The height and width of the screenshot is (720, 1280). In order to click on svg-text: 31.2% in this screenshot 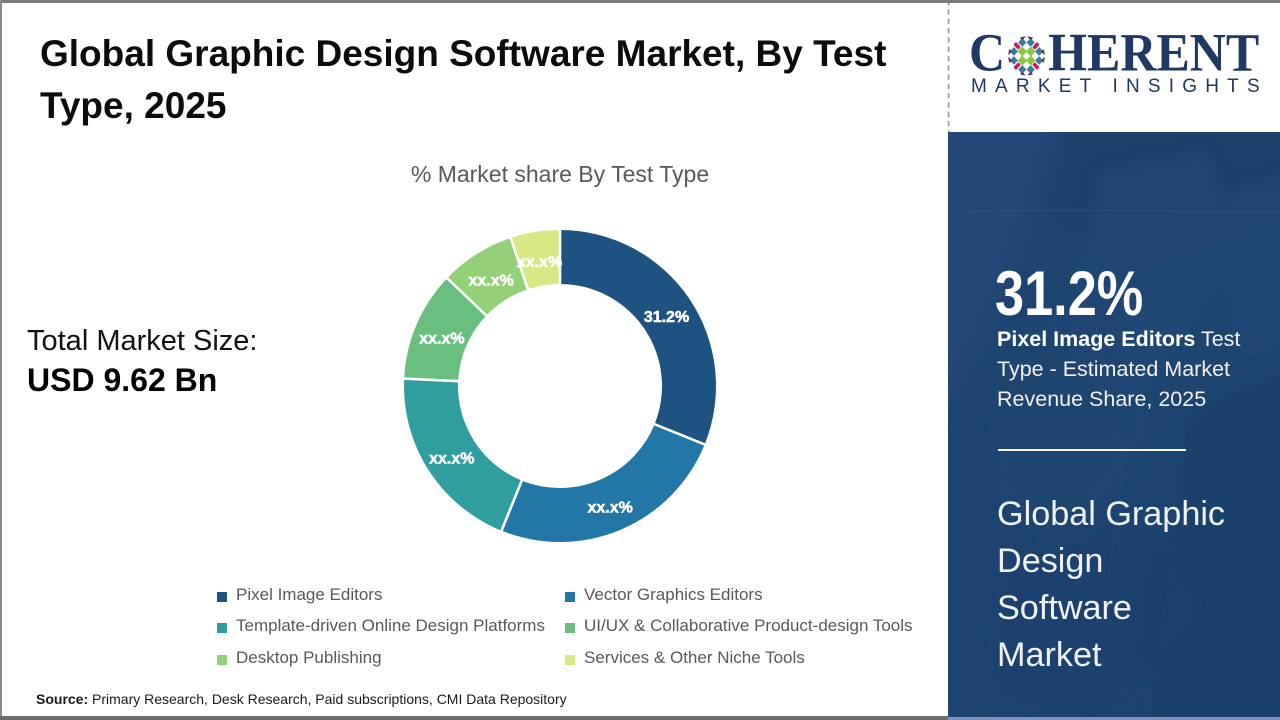, I will do `click(666, 317)`.